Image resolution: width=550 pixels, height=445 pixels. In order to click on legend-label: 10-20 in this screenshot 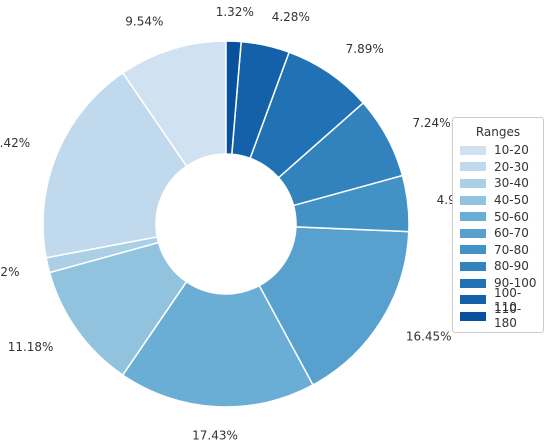, I will do `click(511, 150)`.